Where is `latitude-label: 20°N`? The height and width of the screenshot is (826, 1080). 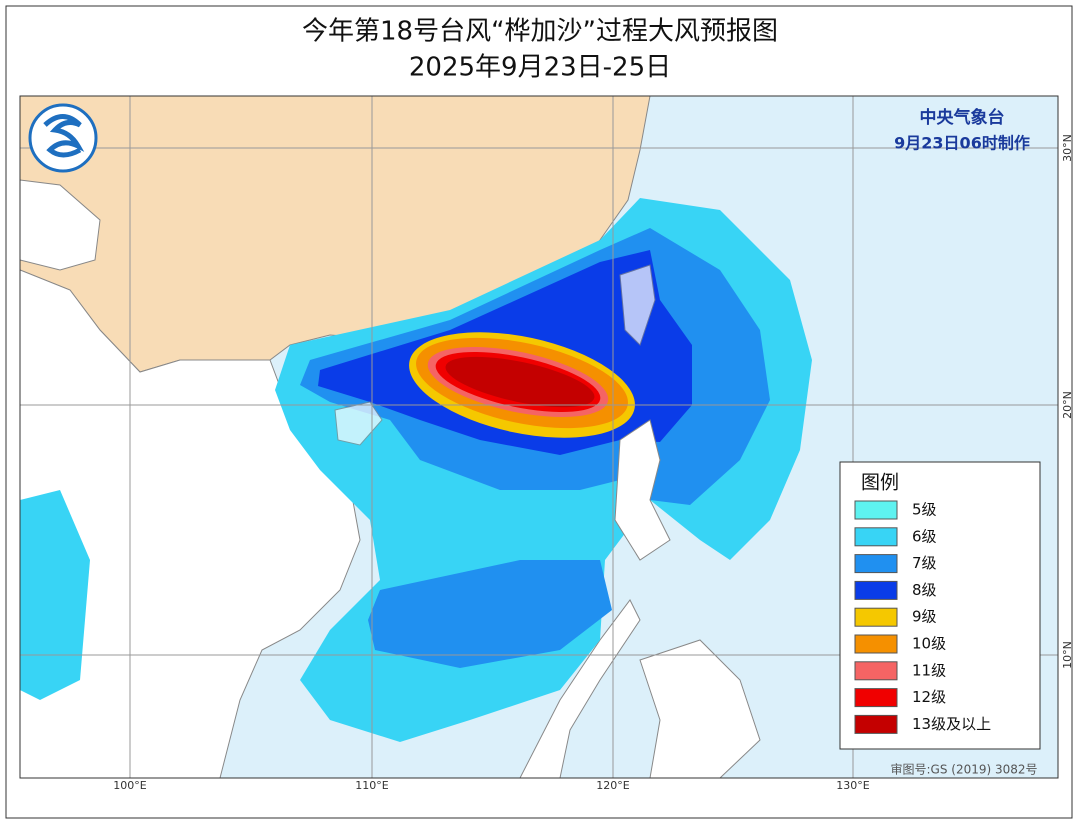
latitude-label: 20°N is located at coordinates (1067, 405).